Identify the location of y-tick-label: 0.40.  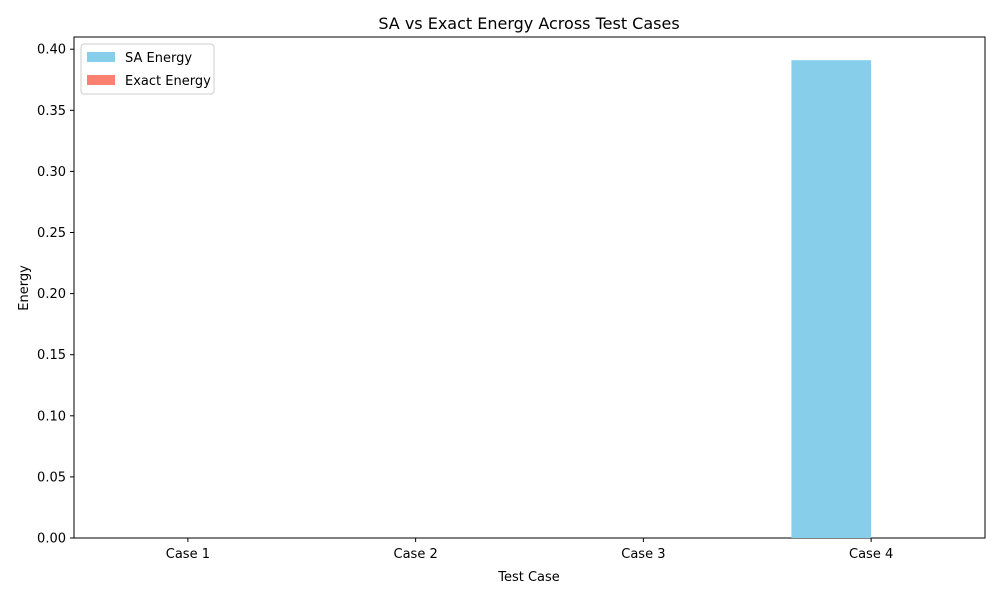
(51, 50).